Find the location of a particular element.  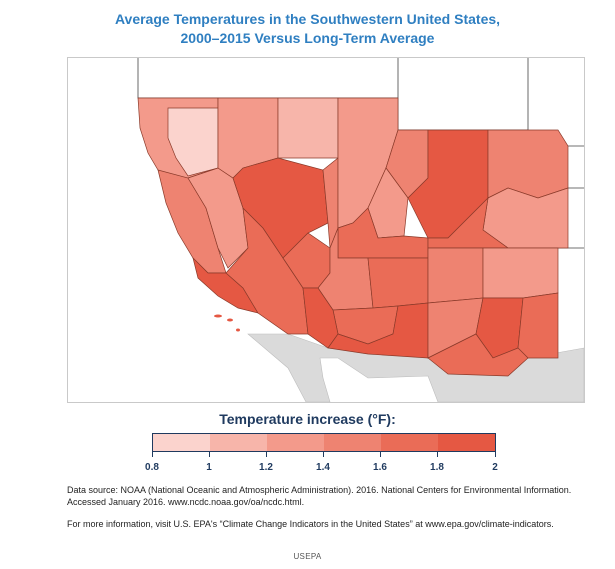

legend-ticks is located at coordinates (324, 456).